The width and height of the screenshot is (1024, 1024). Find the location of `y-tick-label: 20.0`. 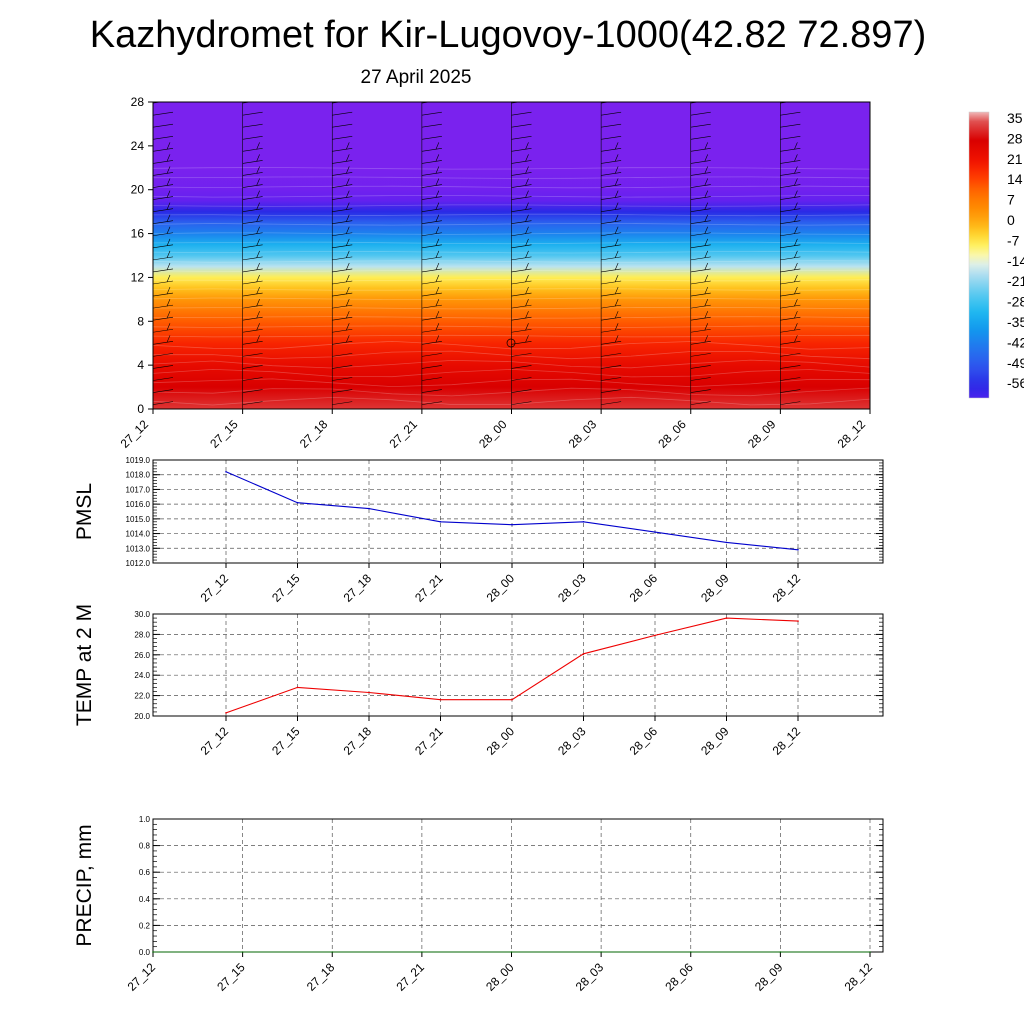

y-tick-label: 20.0 is located at coordinates (142, 716).